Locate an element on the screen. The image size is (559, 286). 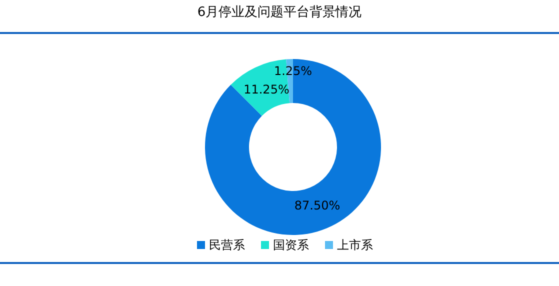
legend-label: 国资系 is located at coordinates (291, 245).